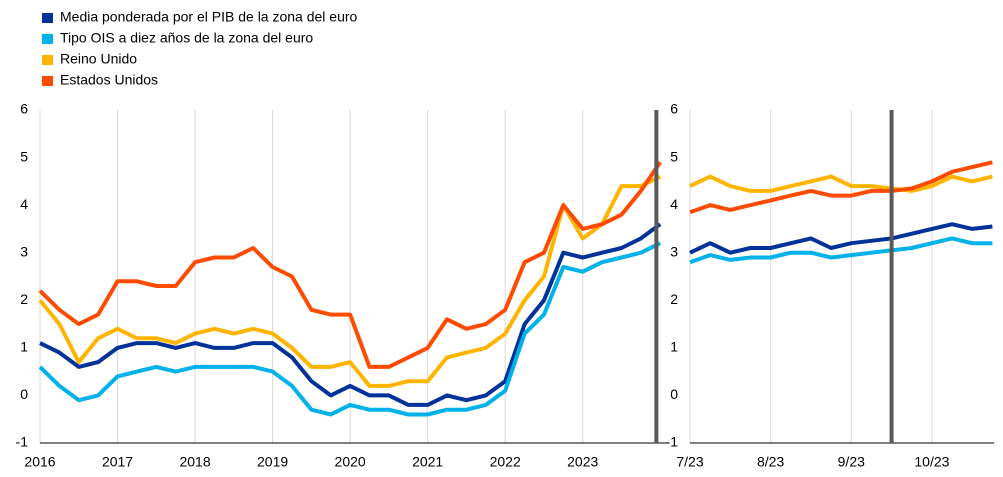 The height and width of the screenshot is (477, 1003). Describe the element at coordinates (582, 462) in the screenshot. I see `x-tick-label: 2023` at that location.